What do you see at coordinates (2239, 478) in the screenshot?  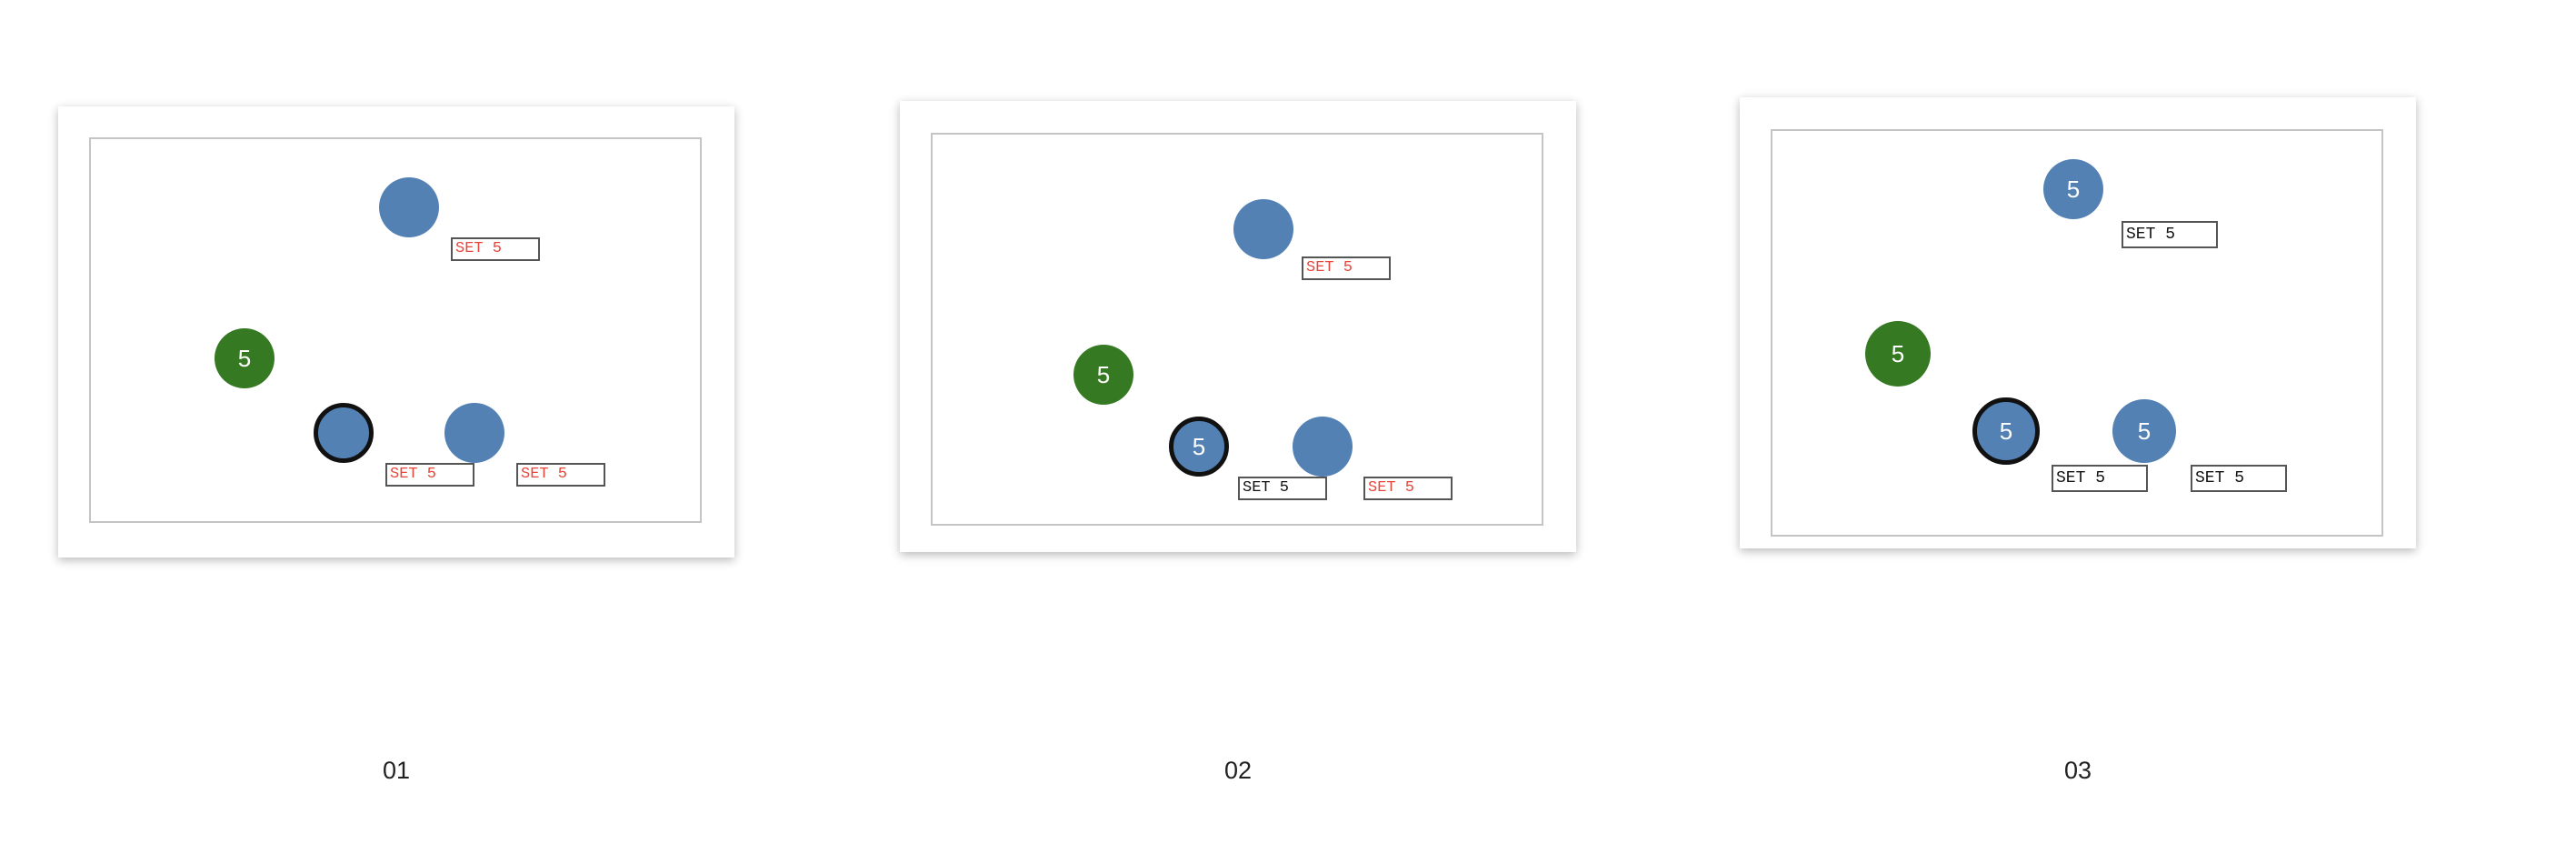 I see `panel-03-right-set-box: SET 5` at bounding box center [2239, 478].